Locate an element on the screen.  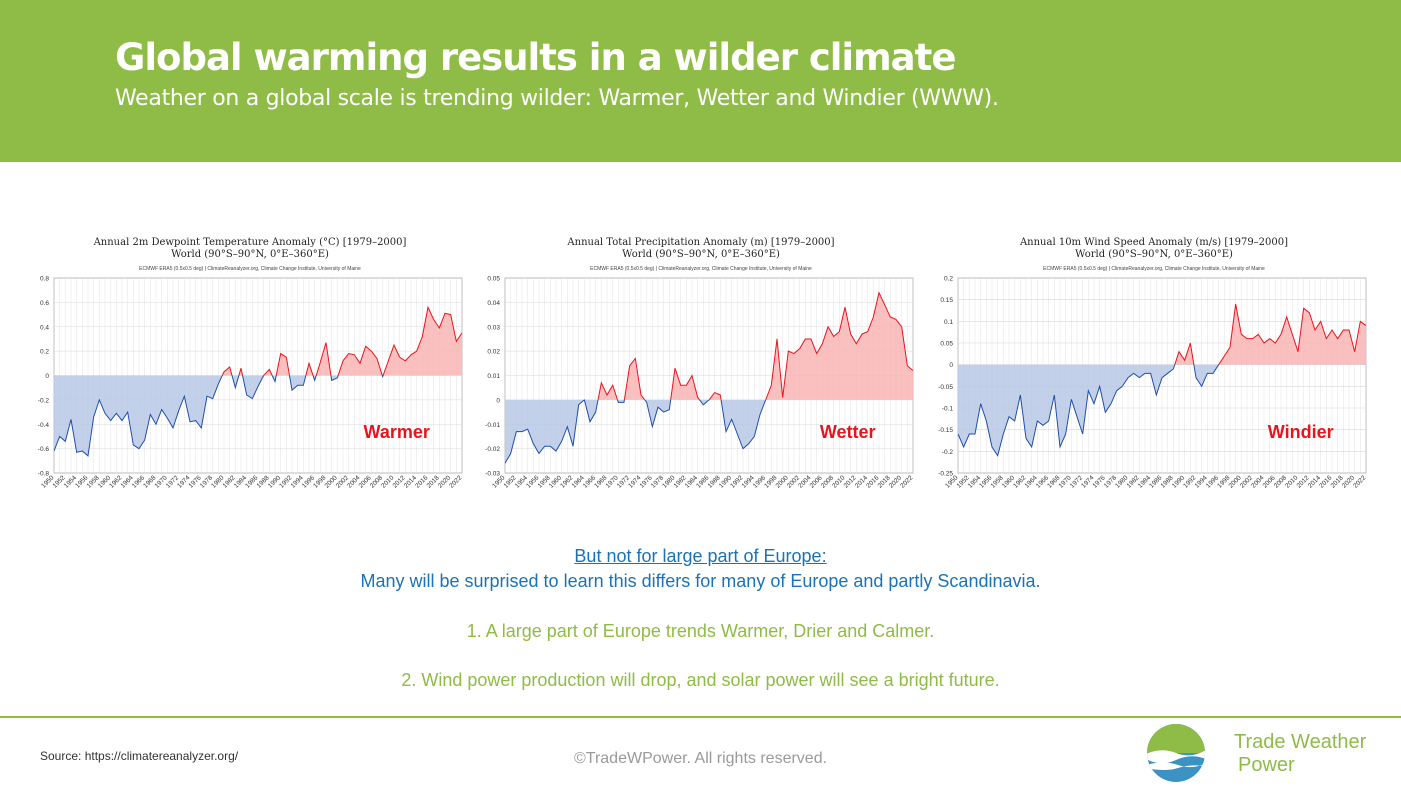
y-tick-label: -0.4 is located at coordinates (44, 425).